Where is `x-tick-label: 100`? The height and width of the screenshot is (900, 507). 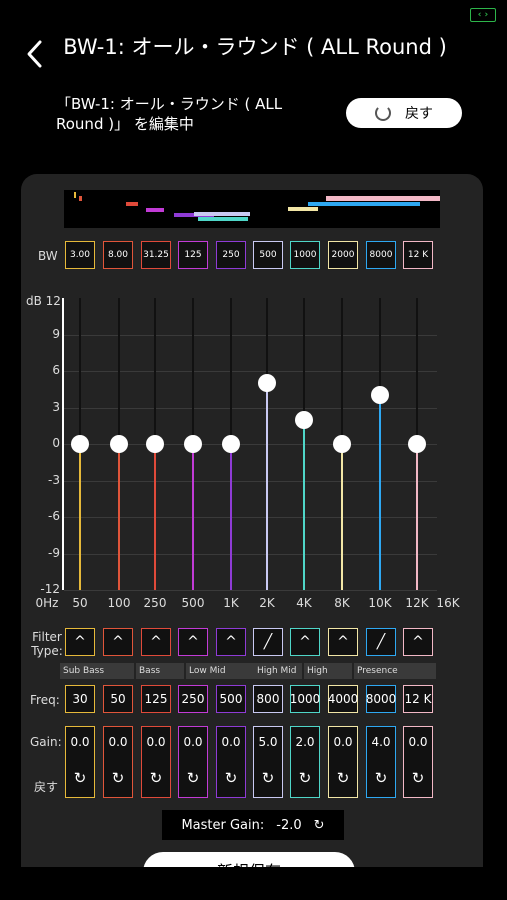 x-tick-label: 100 is located at coordinates (119, 603).